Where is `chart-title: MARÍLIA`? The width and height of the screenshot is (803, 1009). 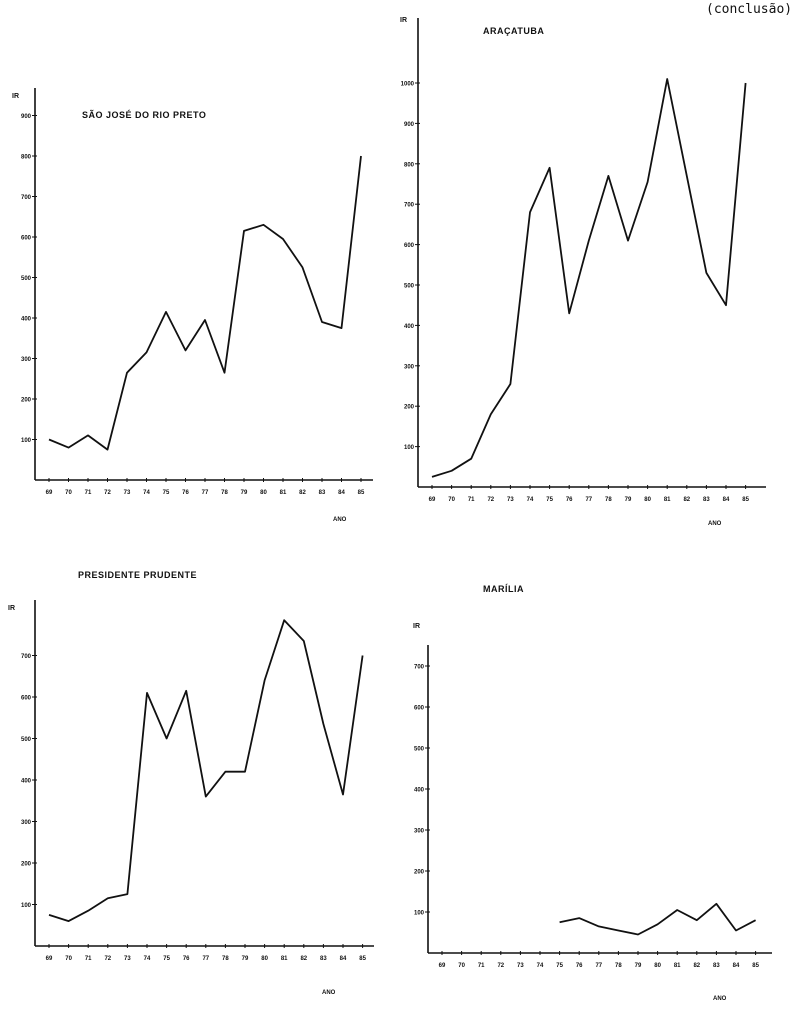 chart-title: MARÍLIA is located at coordinates (503, 589).